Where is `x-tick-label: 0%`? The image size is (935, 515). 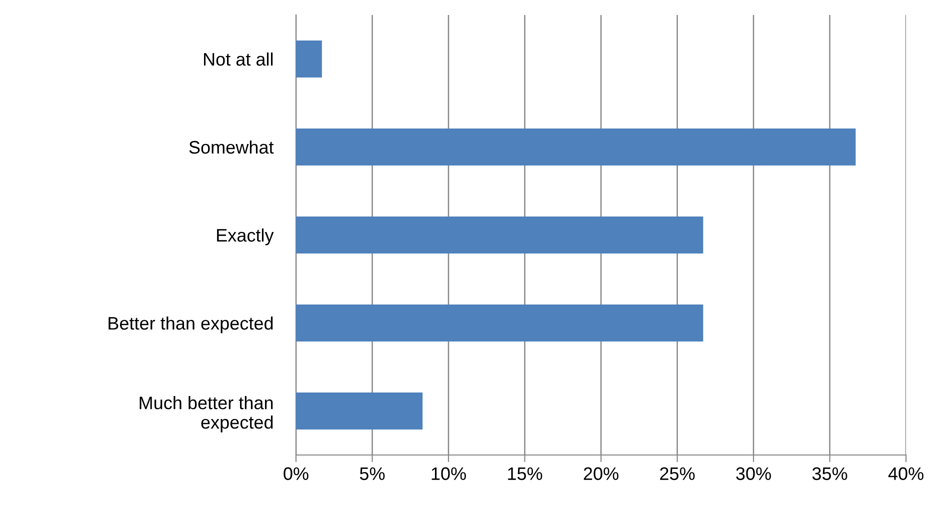 x-tick-label: 0% is located at coordinates (296, 473).